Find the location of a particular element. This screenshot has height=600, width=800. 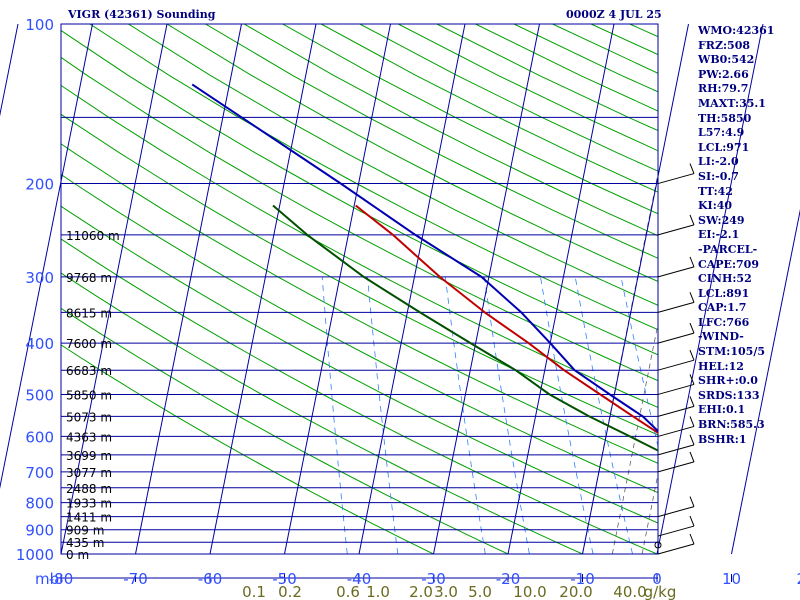

height-label: 7600 m is located at coordinates (89, 344).